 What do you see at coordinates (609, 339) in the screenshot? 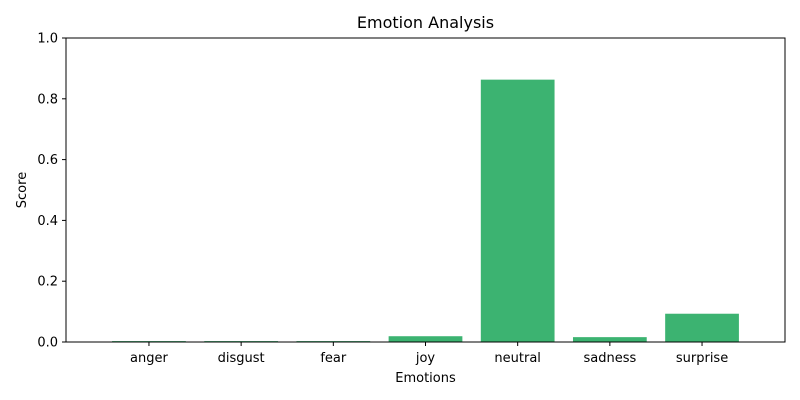
I see `bar-sadness` at bounding box center [609, 339].